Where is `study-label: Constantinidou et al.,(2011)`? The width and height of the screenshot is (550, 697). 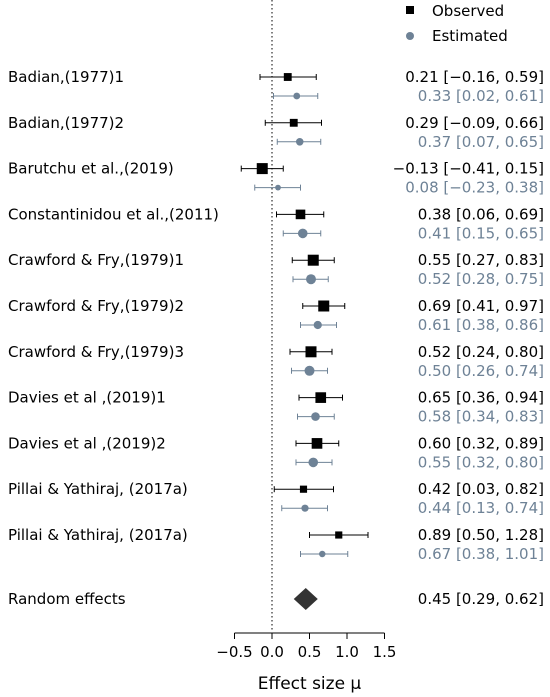 study-label: Constantinidou et al.,(2011) is located at coordinates (113, 214).